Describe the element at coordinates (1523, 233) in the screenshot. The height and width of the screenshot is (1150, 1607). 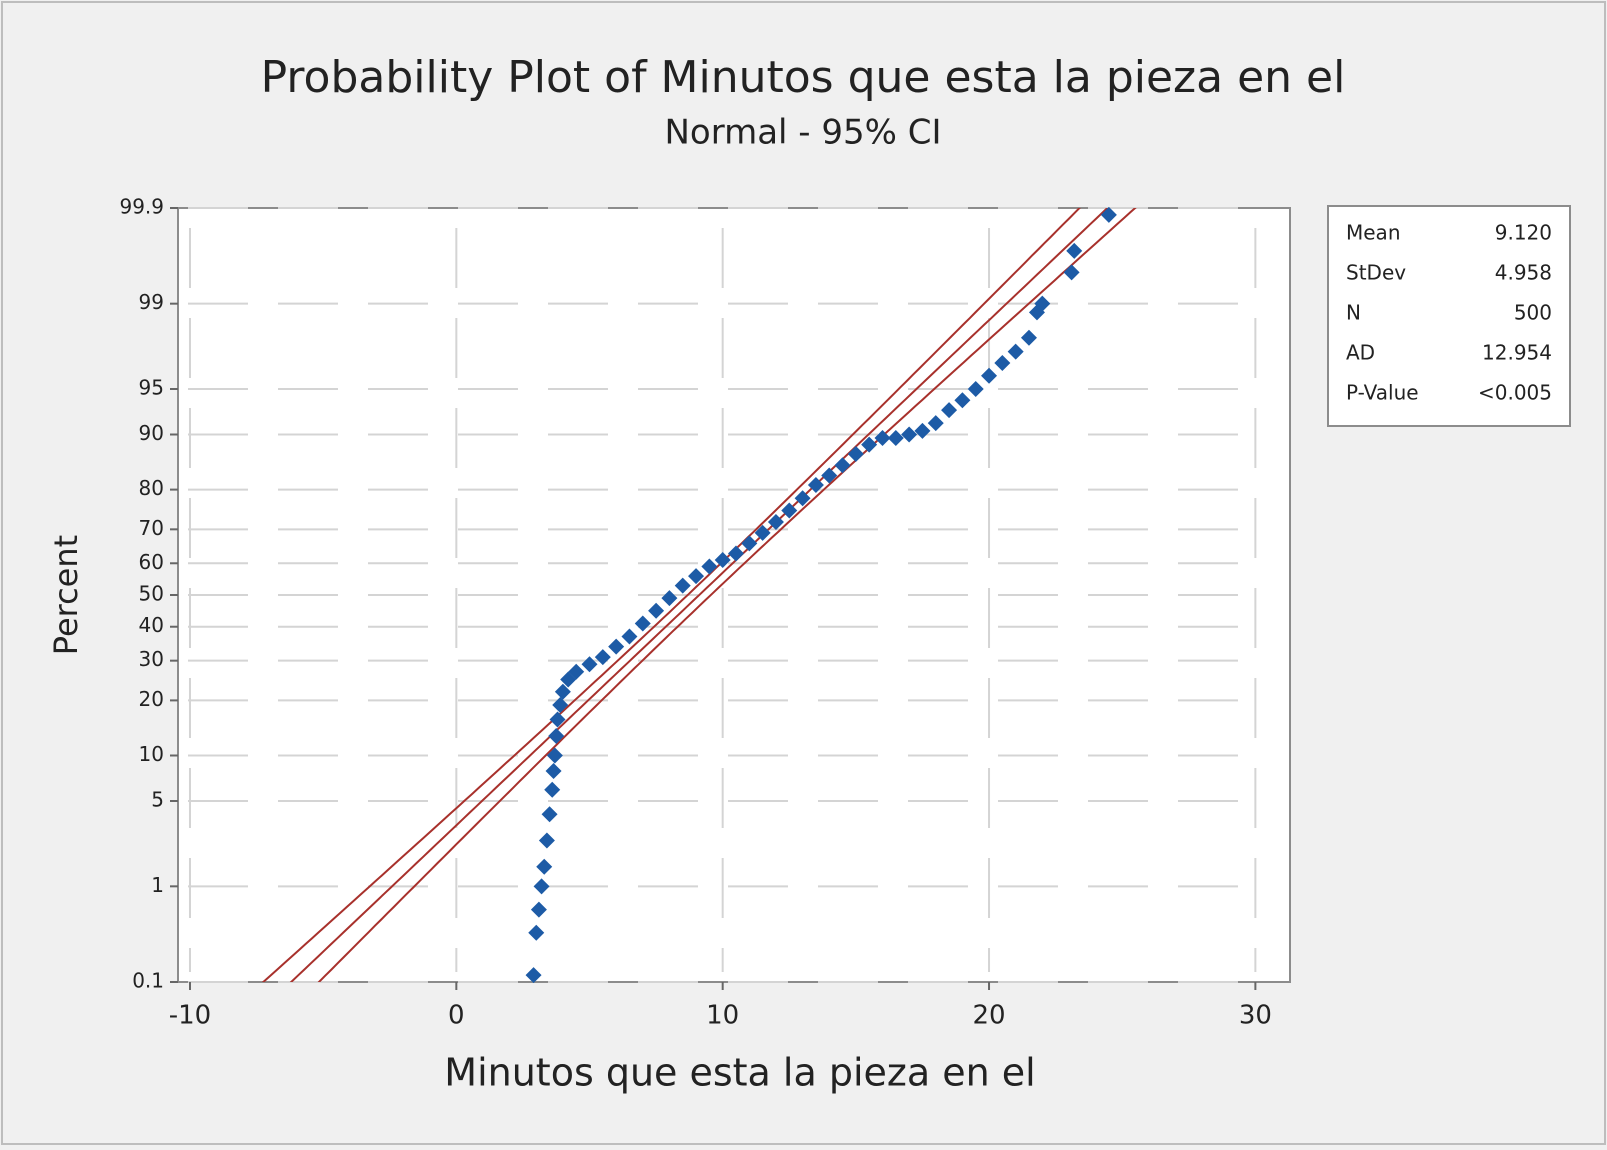
I see `stats-value: 9.120` at that location.